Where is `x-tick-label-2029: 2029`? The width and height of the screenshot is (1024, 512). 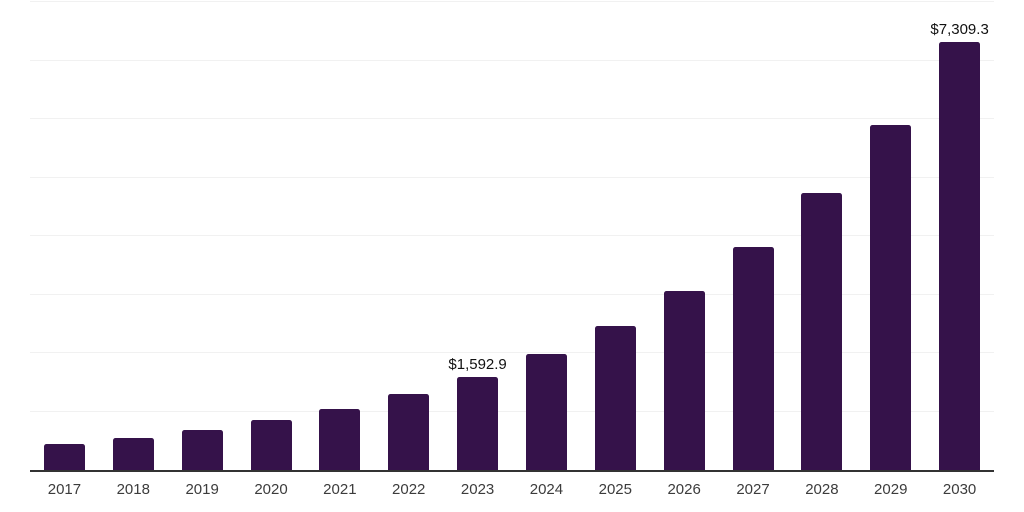
x-tick-label-2029: 2029 is located at coordinates (891, 489).